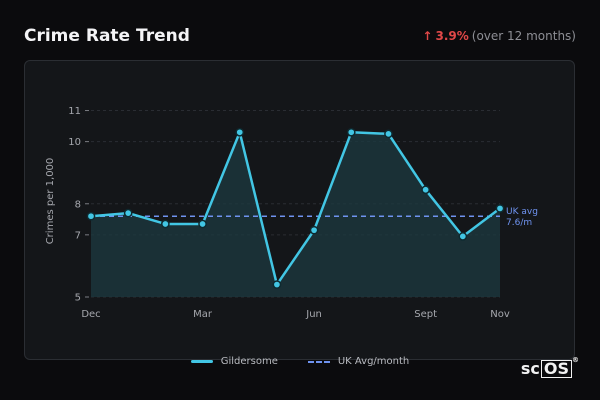 This screenshot has height=400, width=600. What do you see at coordinates (556, 368) in the screenshot?
I see `brand-boxed: OS` at bounding box center [556, 368].